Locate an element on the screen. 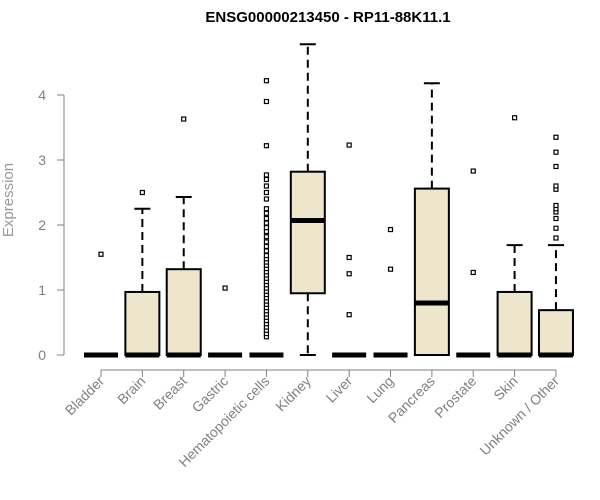  x-tick-label: Brain is located at coordinates (131, 390).